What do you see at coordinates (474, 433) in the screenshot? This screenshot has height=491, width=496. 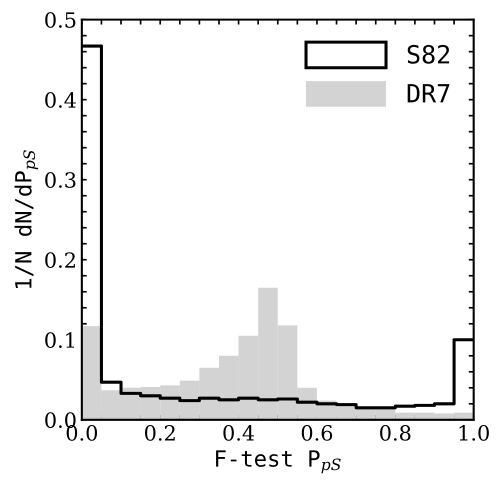 I see `x-tick-label: 1.0` at bounding box center [474, 433].